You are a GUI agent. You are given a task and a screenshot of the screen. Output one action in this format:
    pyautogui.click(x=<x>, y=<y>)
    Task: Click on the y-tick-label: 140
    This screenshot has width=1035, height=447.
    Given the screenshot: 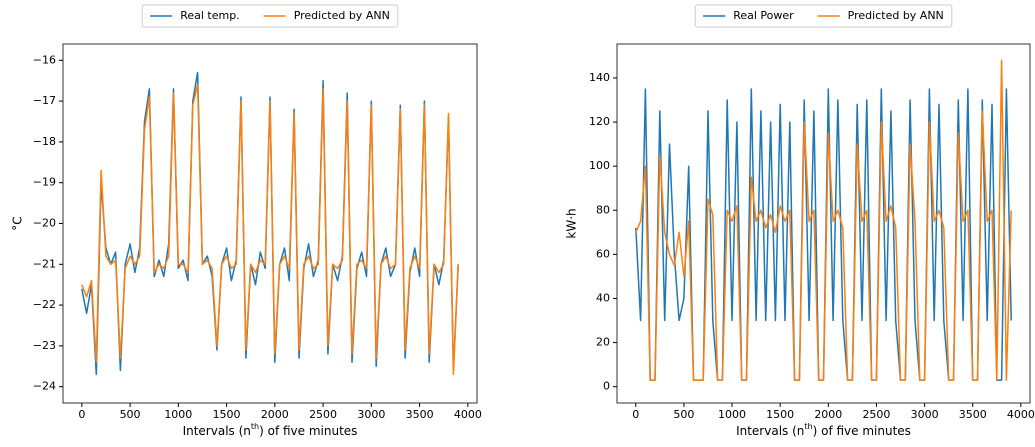 What is the action you would take?
    pyautogui.click(x=599, y=77)
    